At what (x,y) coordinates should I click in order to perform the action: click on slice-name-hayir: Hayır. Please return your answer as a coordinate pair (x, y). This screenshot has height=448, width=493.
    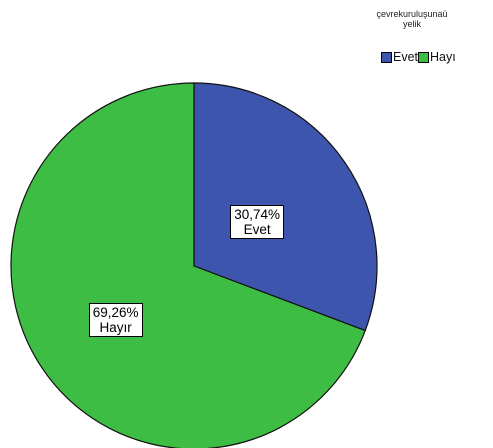
    Looking at the image, I should click on (115, 328).